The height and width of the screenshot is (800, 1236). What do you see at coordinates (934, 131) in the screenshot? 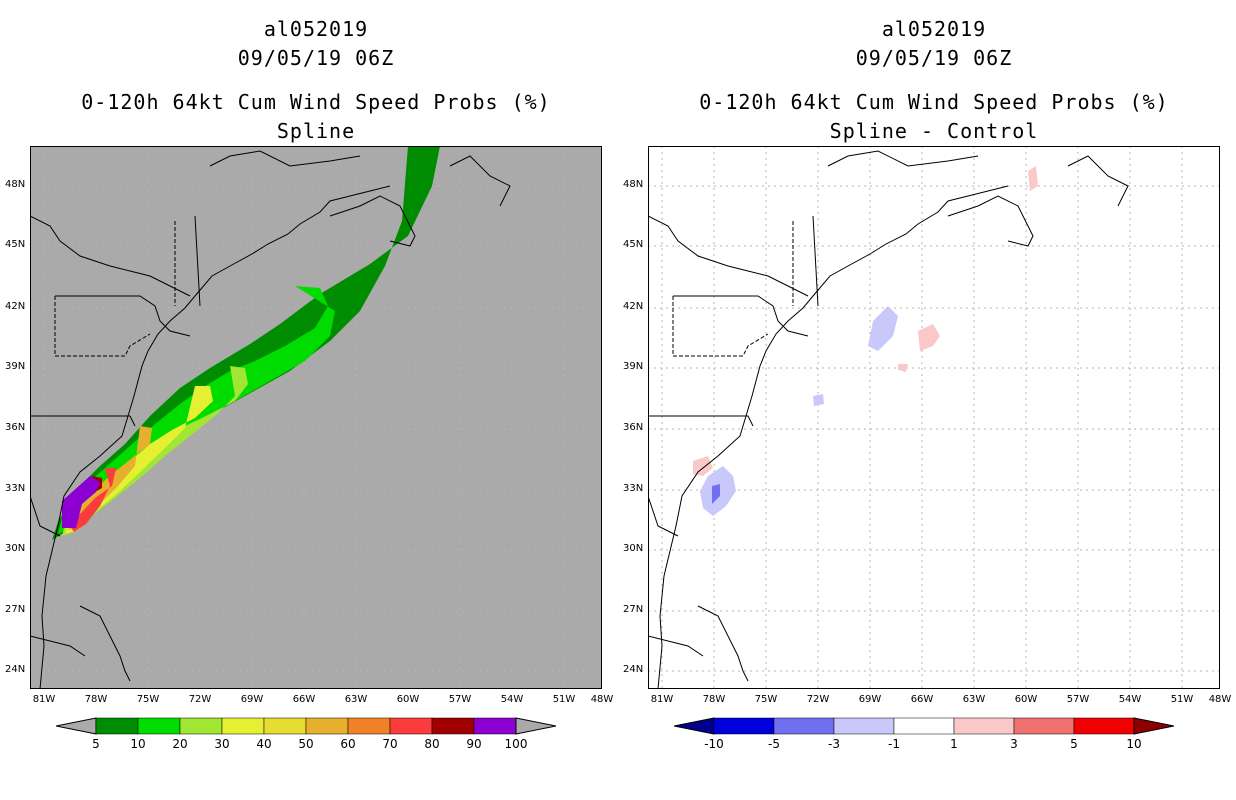
I see `right-title-method: Spline - Control` at bounding box center [934, 131].